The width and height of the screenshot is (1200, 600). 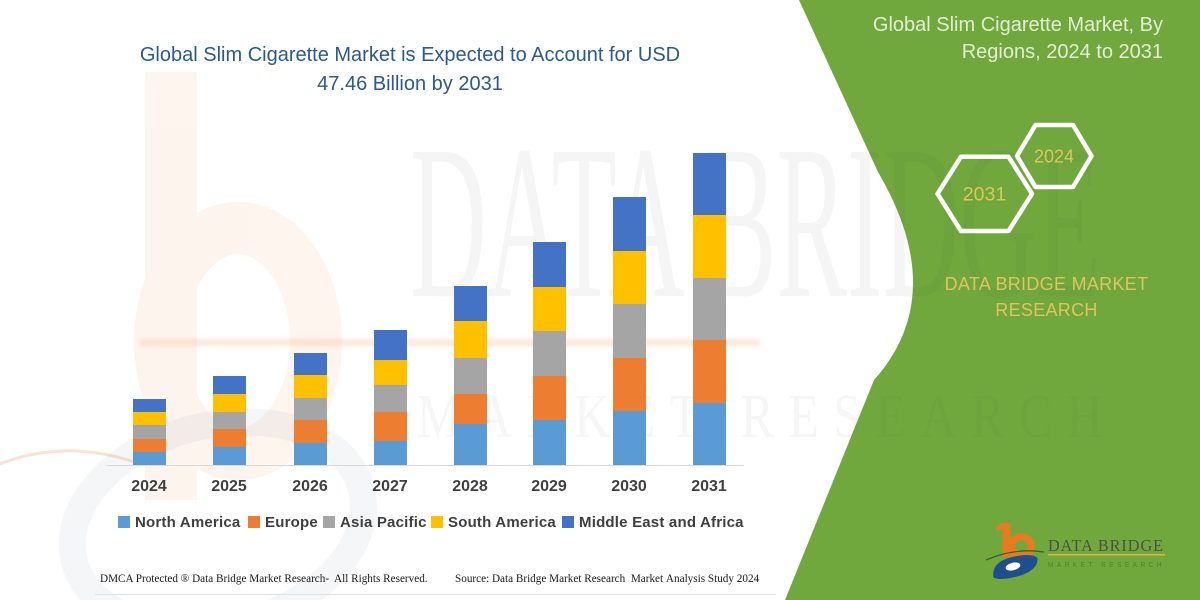 What do you see at coordinates (1054, 157) in the screenshot?
I see `svg-text: 2024` at bounding box center [1054, 157].